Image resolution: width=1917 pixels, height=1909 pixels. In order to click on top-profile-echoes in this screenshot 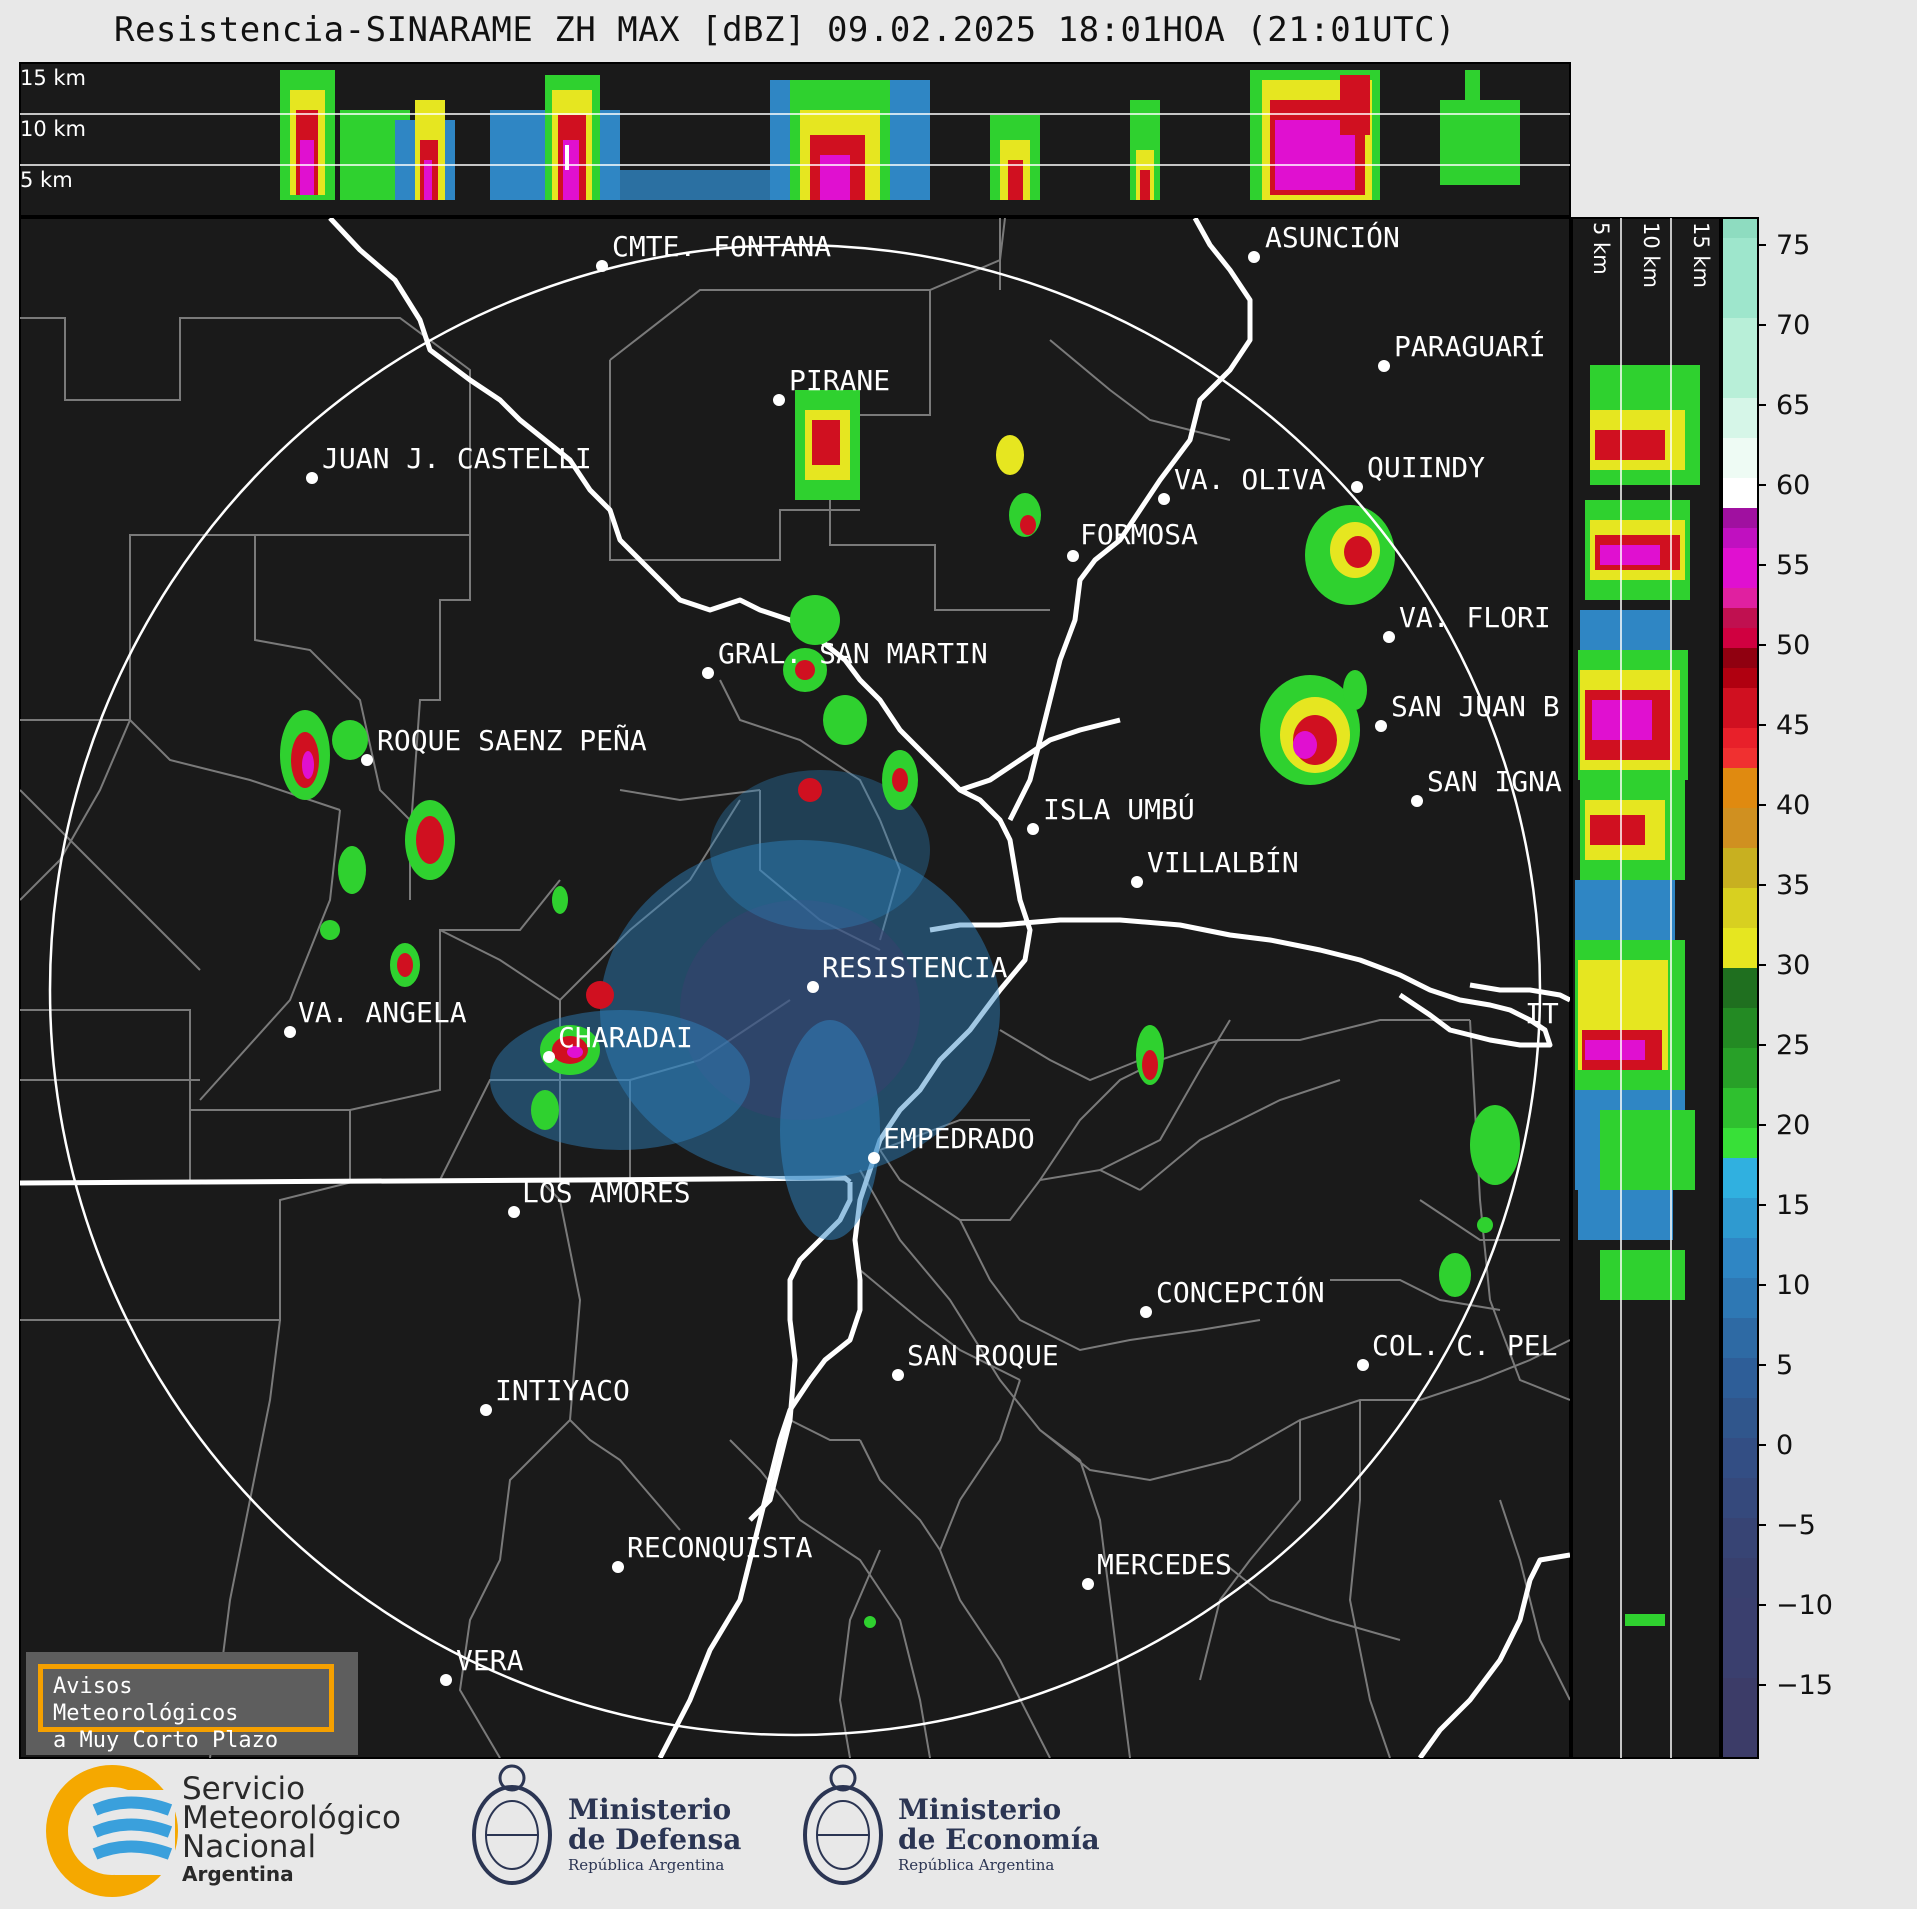, I will do `click(900, 135)`.